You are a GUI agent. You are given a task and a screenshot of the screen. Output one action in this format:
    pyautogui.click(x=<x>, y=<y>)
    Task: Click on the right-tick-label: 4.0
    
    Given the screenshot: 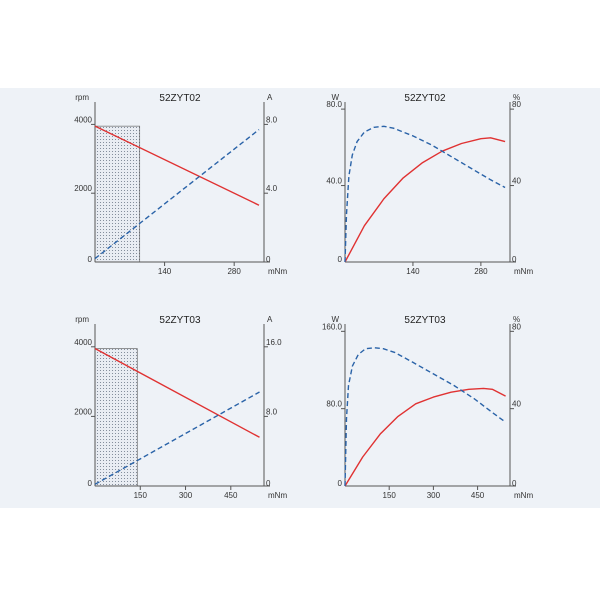 What is the action you would take?
    pyautogui.click(x=272, y=188)
    